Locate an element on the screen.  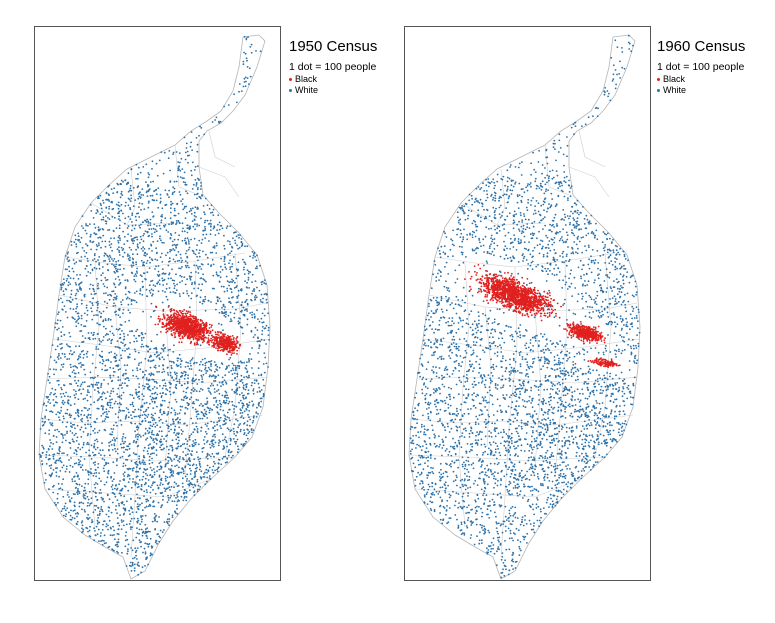
tract-boundary is located at coordinates (219, 182).